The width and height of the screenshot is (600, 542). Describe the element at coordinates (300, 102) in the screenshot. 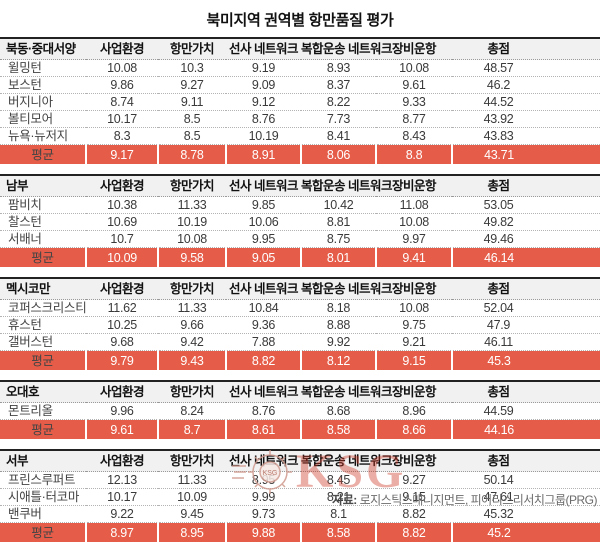

I see `port-row: 버지니아 8.74 9.11 9.12 8.22 9.33 44.52` at that location.